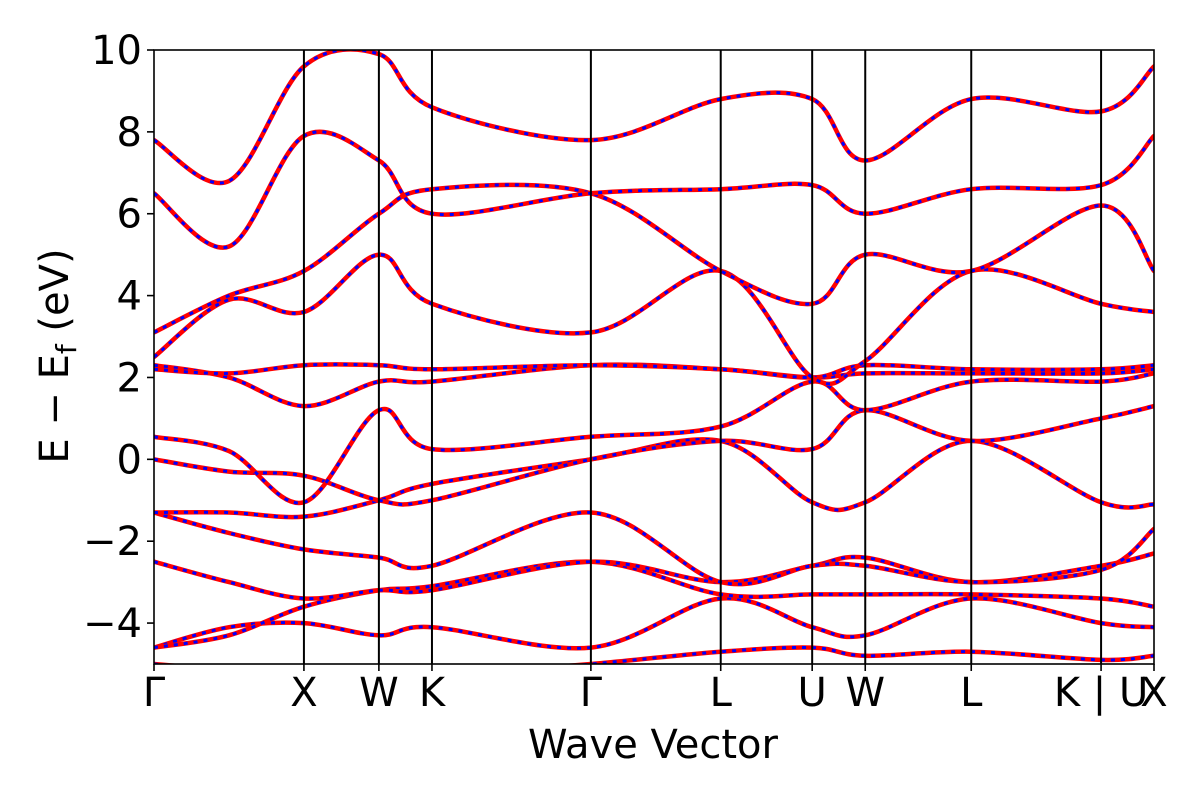  Describe the element at coordinates (112, 624) in the screenshot. I see `y-tick-label-0: −4` at that location.